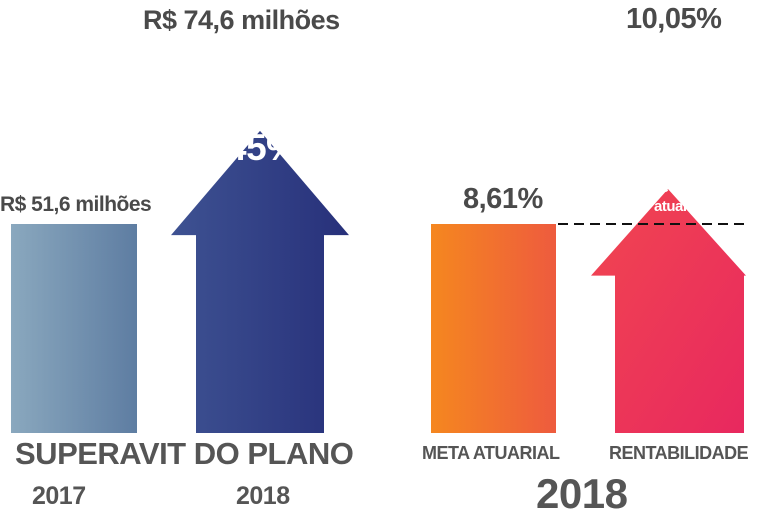 The image size is (768, 530). Describe the element at coordinates (503, 199) in the screenshot. I see `value-label-meta: 8,61%` at that location.